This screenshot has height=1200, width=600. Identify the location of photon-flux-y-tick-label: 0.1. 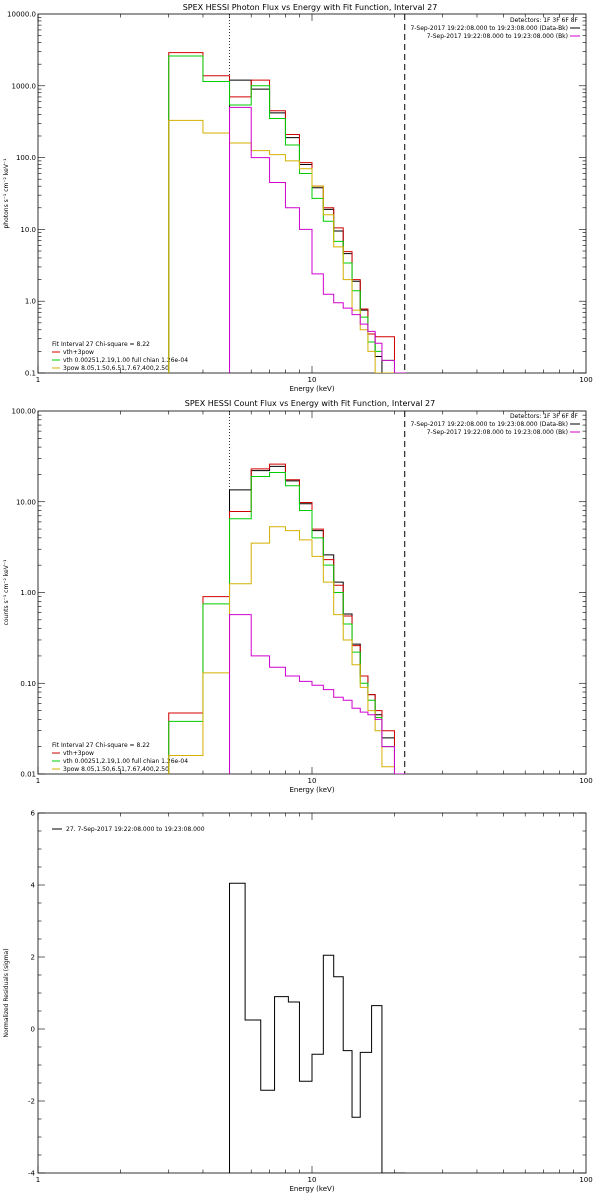
(30, 374).